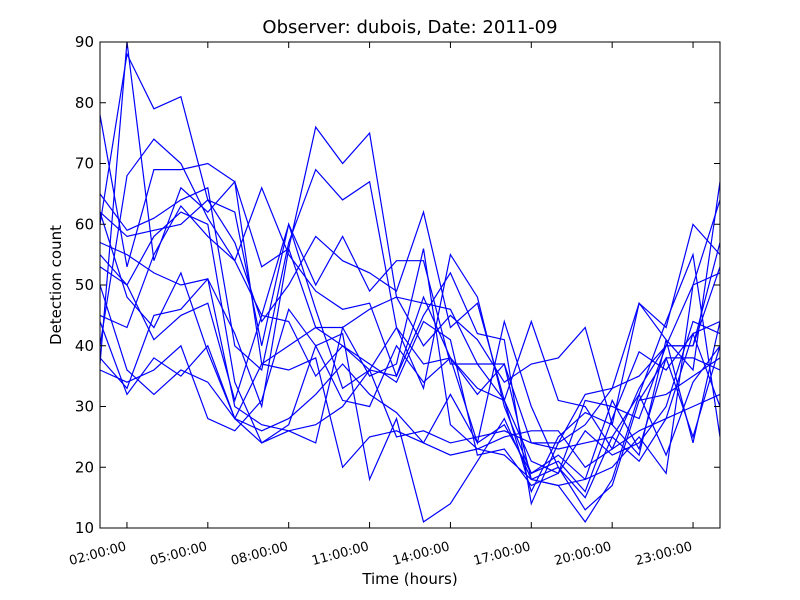  Describe the element at coordinates (502, 554) in the screenshot. I see `x-tick-label: 17:00:00` at that location.